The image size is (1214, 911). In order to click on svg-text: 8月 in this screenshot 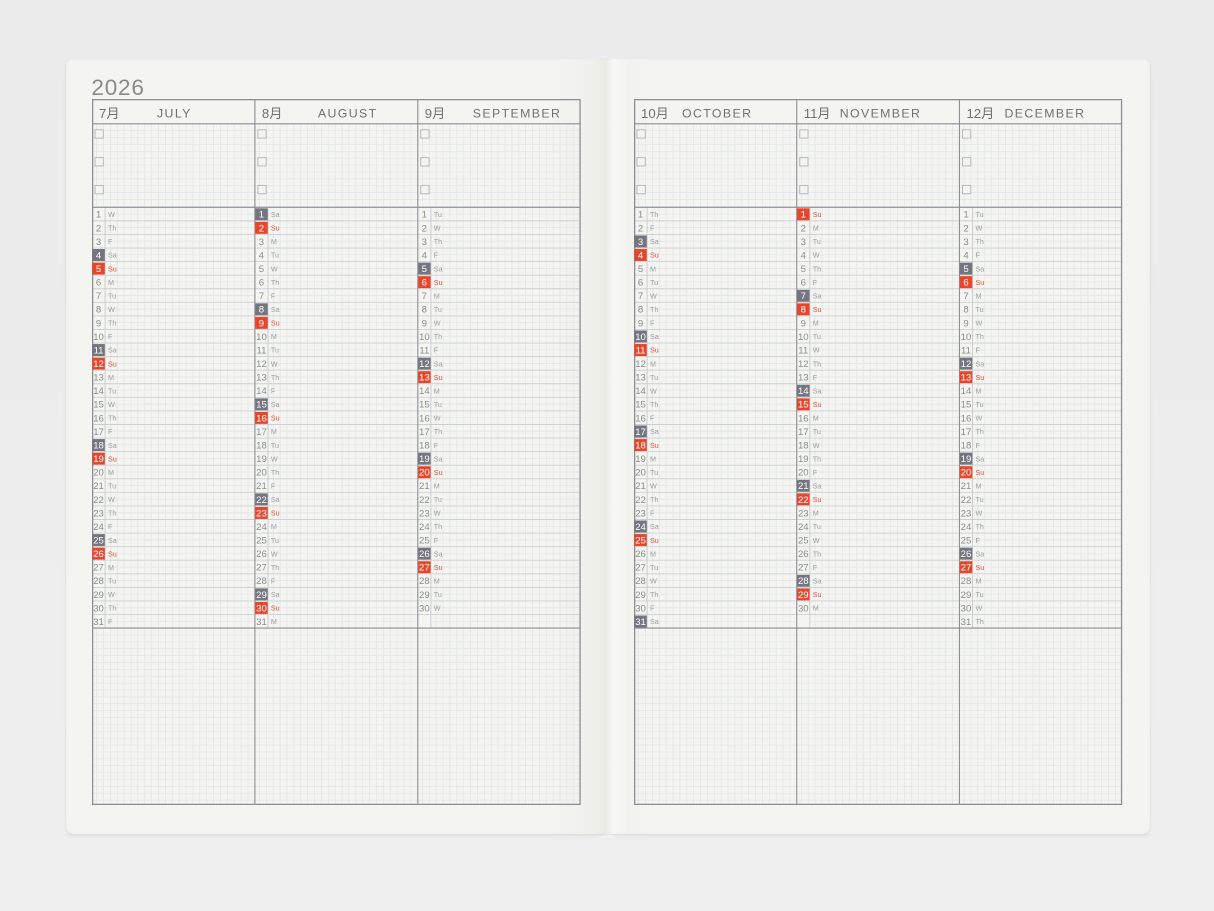, I will do `click(271, 113)`.